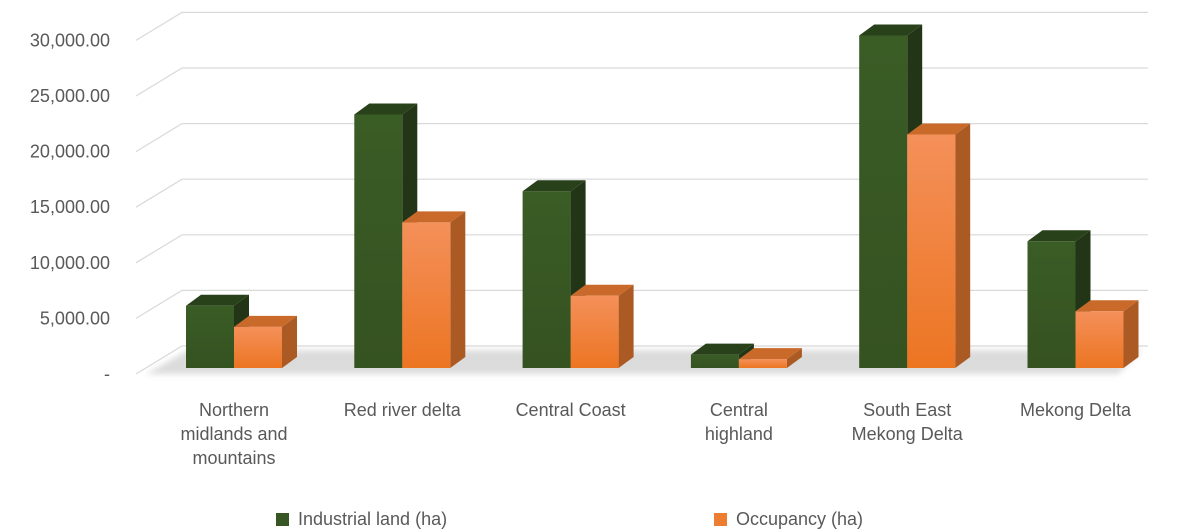  What do you see at coordinates (907, 410) in the screenshot?
I see `x-category-label: South East` at bounding box center [907, 410].